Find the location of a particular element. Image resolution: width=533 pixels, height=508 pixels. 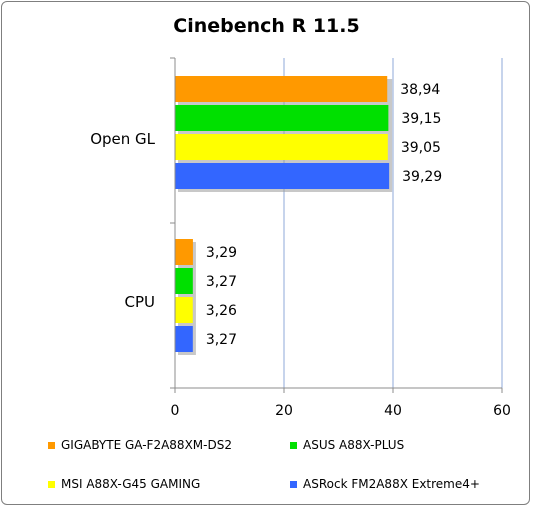

x-tick-label: 40 is located at coordinates (393, 411).